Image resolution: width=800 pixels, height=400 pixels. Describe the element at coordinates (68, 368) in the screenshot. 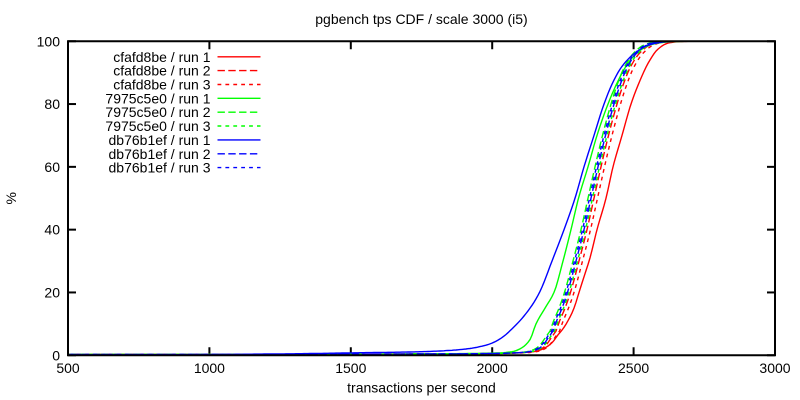

I see `svg-text: 500` at that location.